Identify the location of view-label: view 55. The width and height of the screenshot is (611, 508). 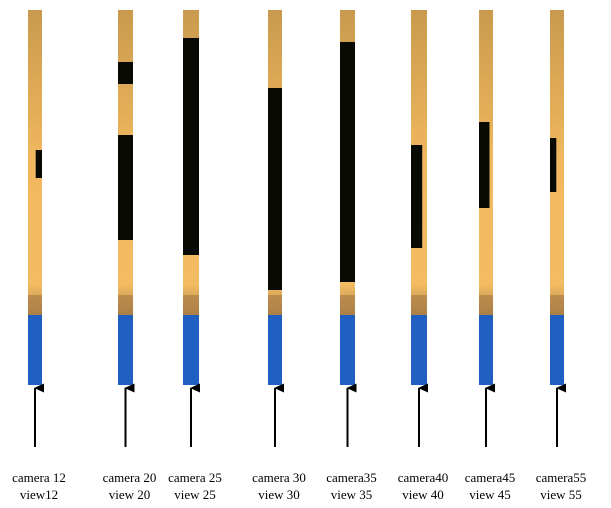
(561, 494).